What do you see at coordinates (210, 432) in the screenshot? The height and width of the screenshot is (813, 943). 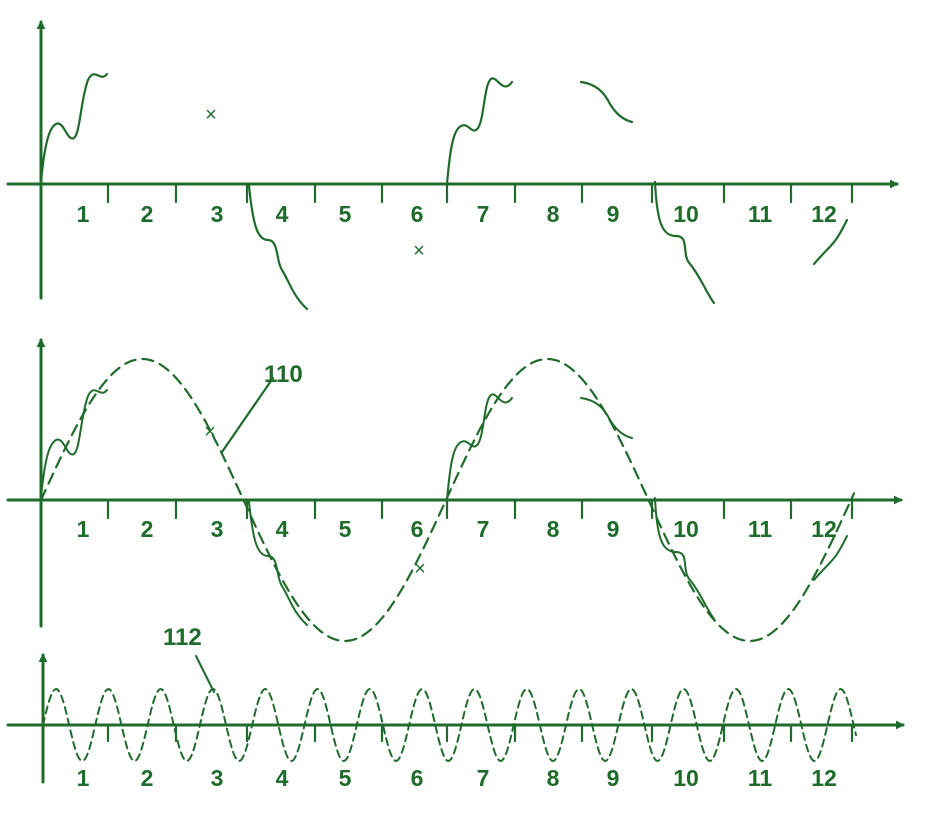 I see `middle-sample-marker-3: ×` at bounding box center [210, 432].